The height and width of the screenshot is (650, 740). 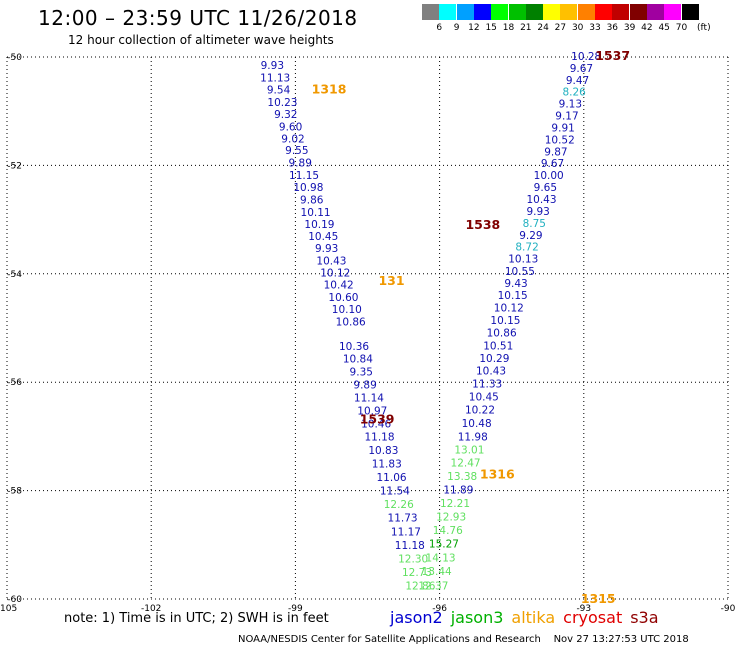 What do you see at coordinates (14, 600) in the screenshot?
I see `lat-tick-label: -60` at bounding box center [14, 600].